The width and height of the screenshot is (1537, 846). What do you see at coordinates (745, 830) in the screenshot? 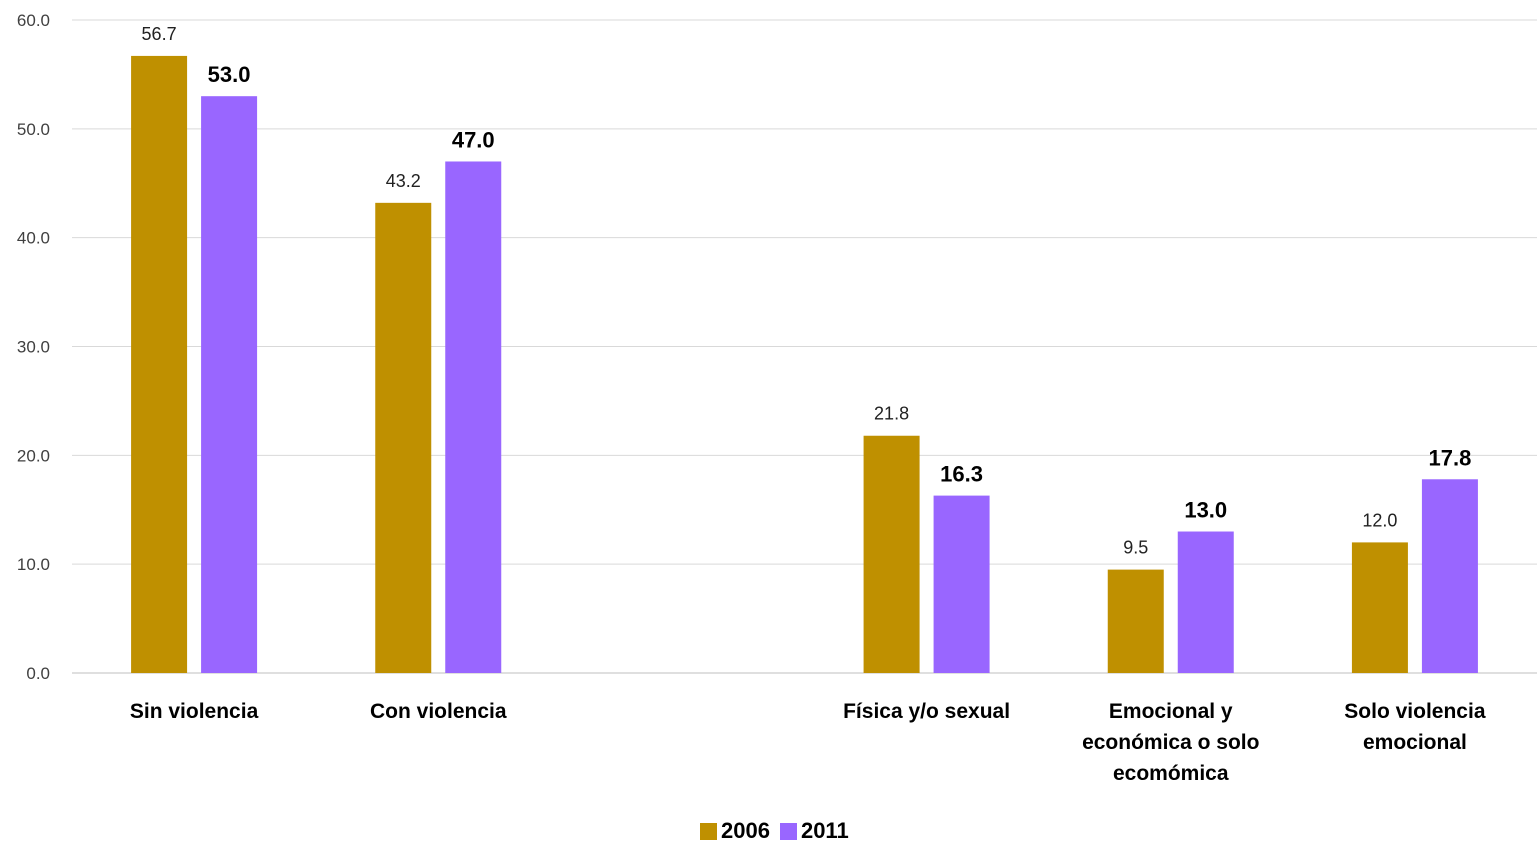
I see `legend-label-2006: 2006` at bounding box center [745, 830].